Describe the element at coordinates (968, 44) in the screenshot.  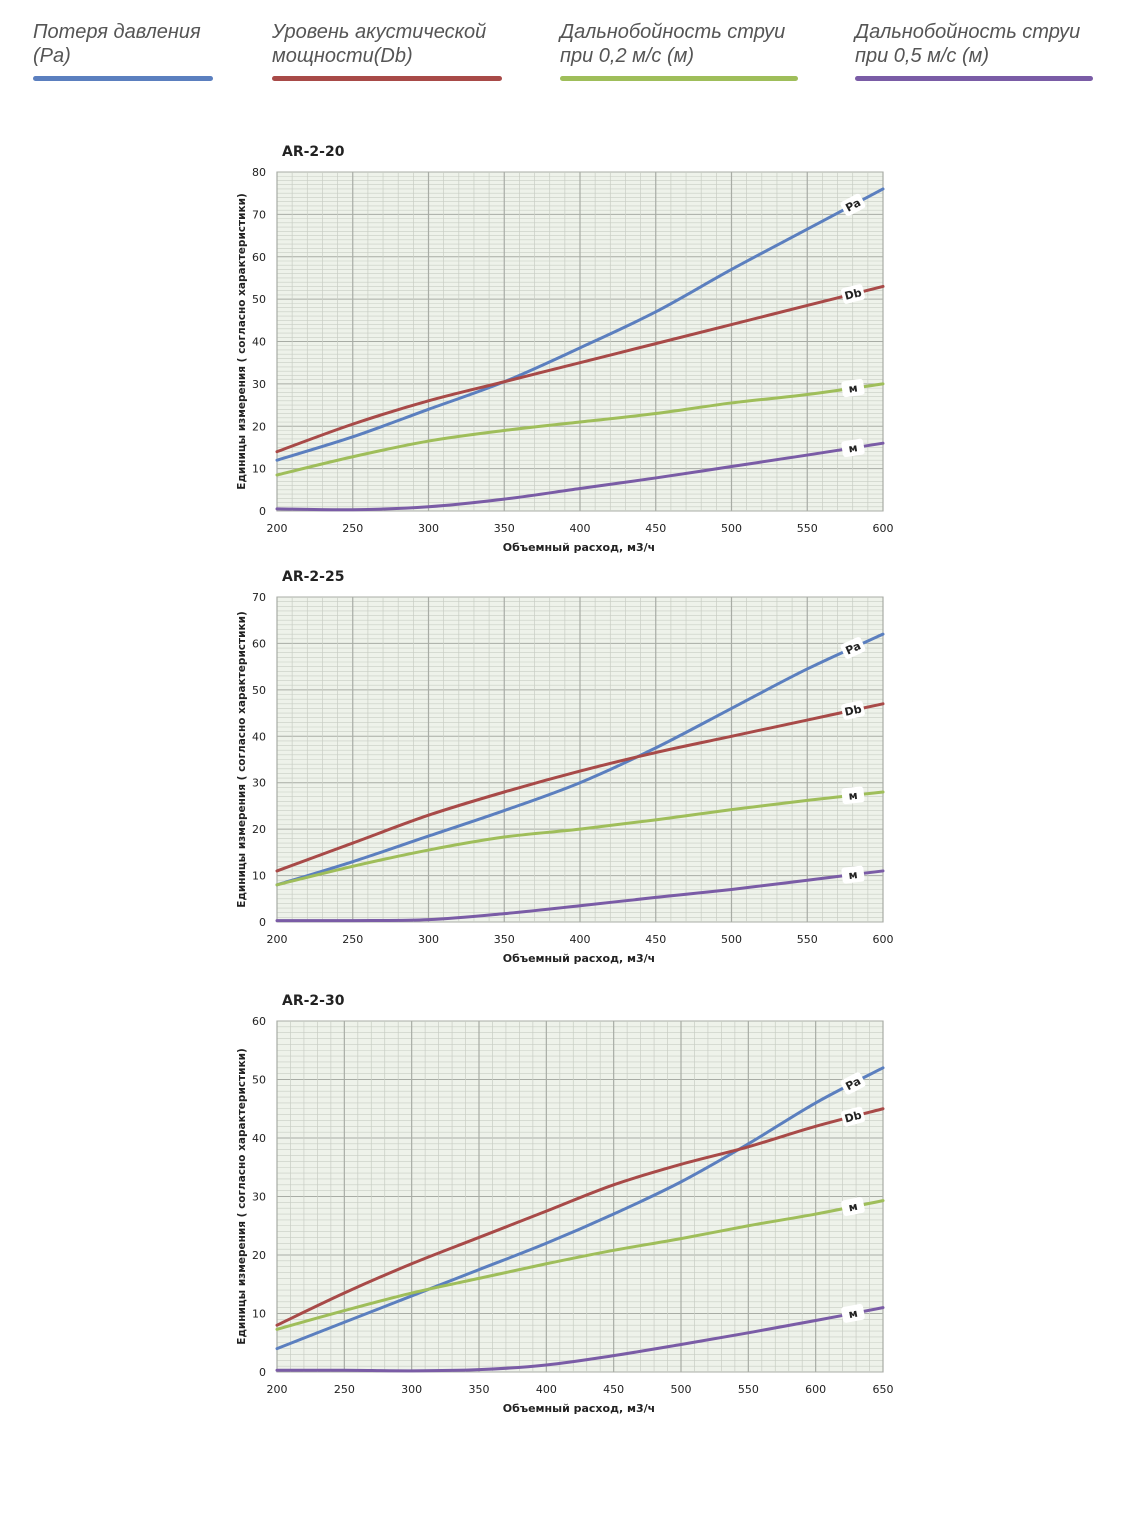
I see `legend-label: Дальнобойность струи при 0,5 м/с (м)` at that location.